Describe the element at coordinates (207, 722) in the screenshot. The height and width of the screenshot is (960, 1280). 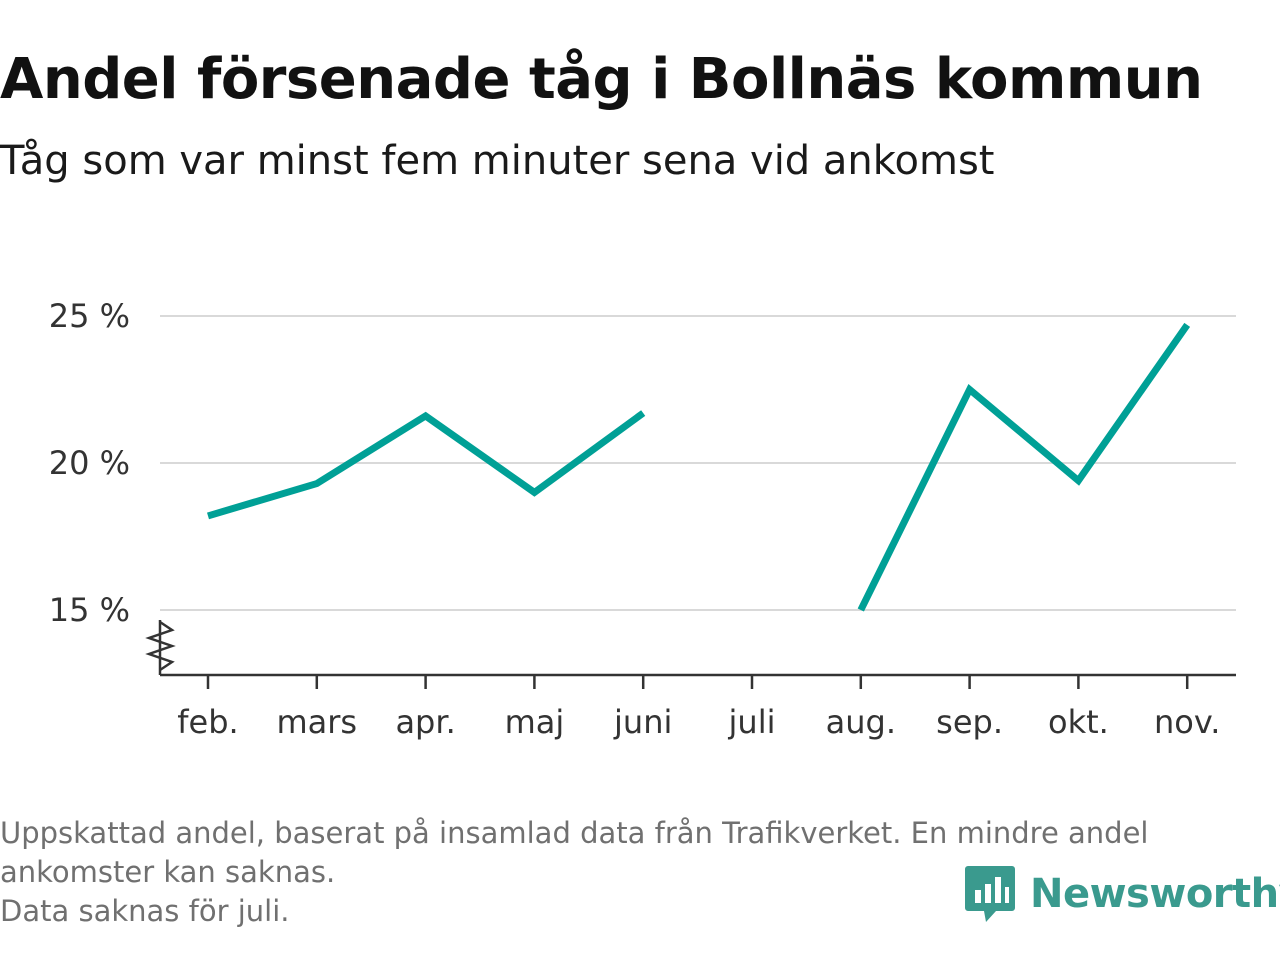
I see `x-tick-label: feb.` at that location.